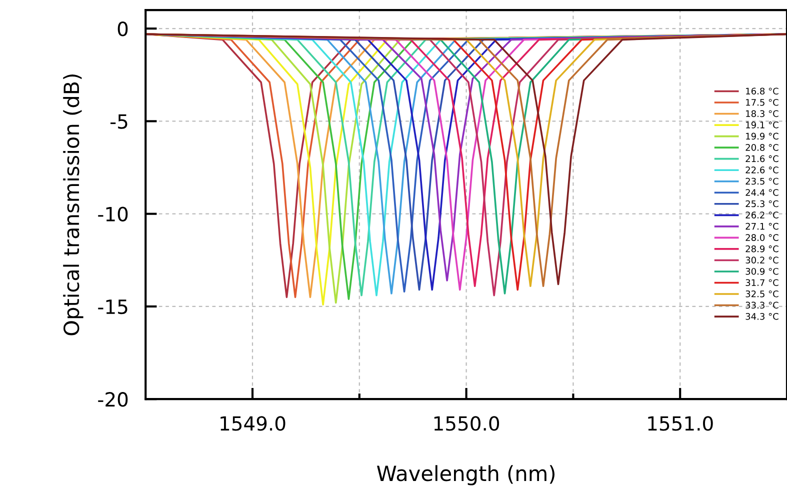 The image size is (787, 502). Describe the element at coordinates (762, 237) in the screenshot. I see `legend-label: 28.0 °C` at that location.